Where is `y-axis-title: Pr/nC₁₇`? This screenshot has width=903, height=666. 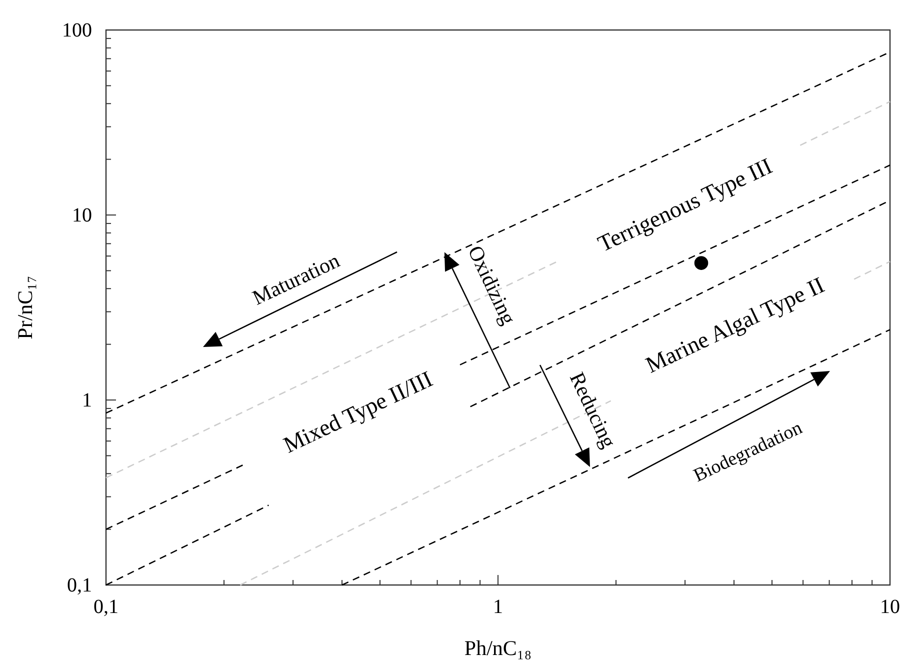
y-axis-title: Pr/nC₁₇ is located at coordinates (25, 308).